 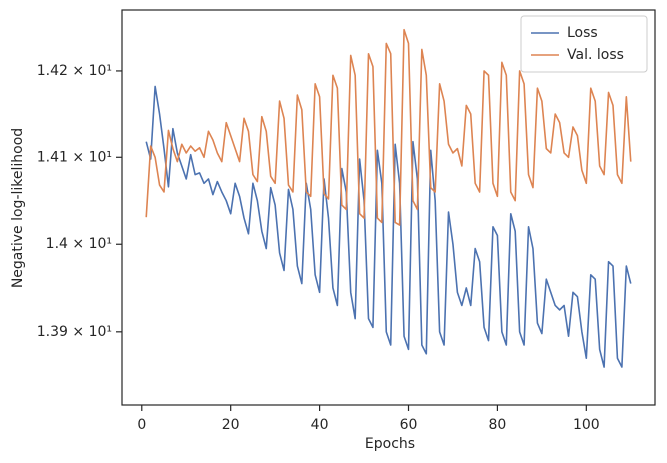 What do you see at coordinates (390, 444) in the screenshot?
I see `x-axis-label: Epochs` at bounding box center [390, 444].